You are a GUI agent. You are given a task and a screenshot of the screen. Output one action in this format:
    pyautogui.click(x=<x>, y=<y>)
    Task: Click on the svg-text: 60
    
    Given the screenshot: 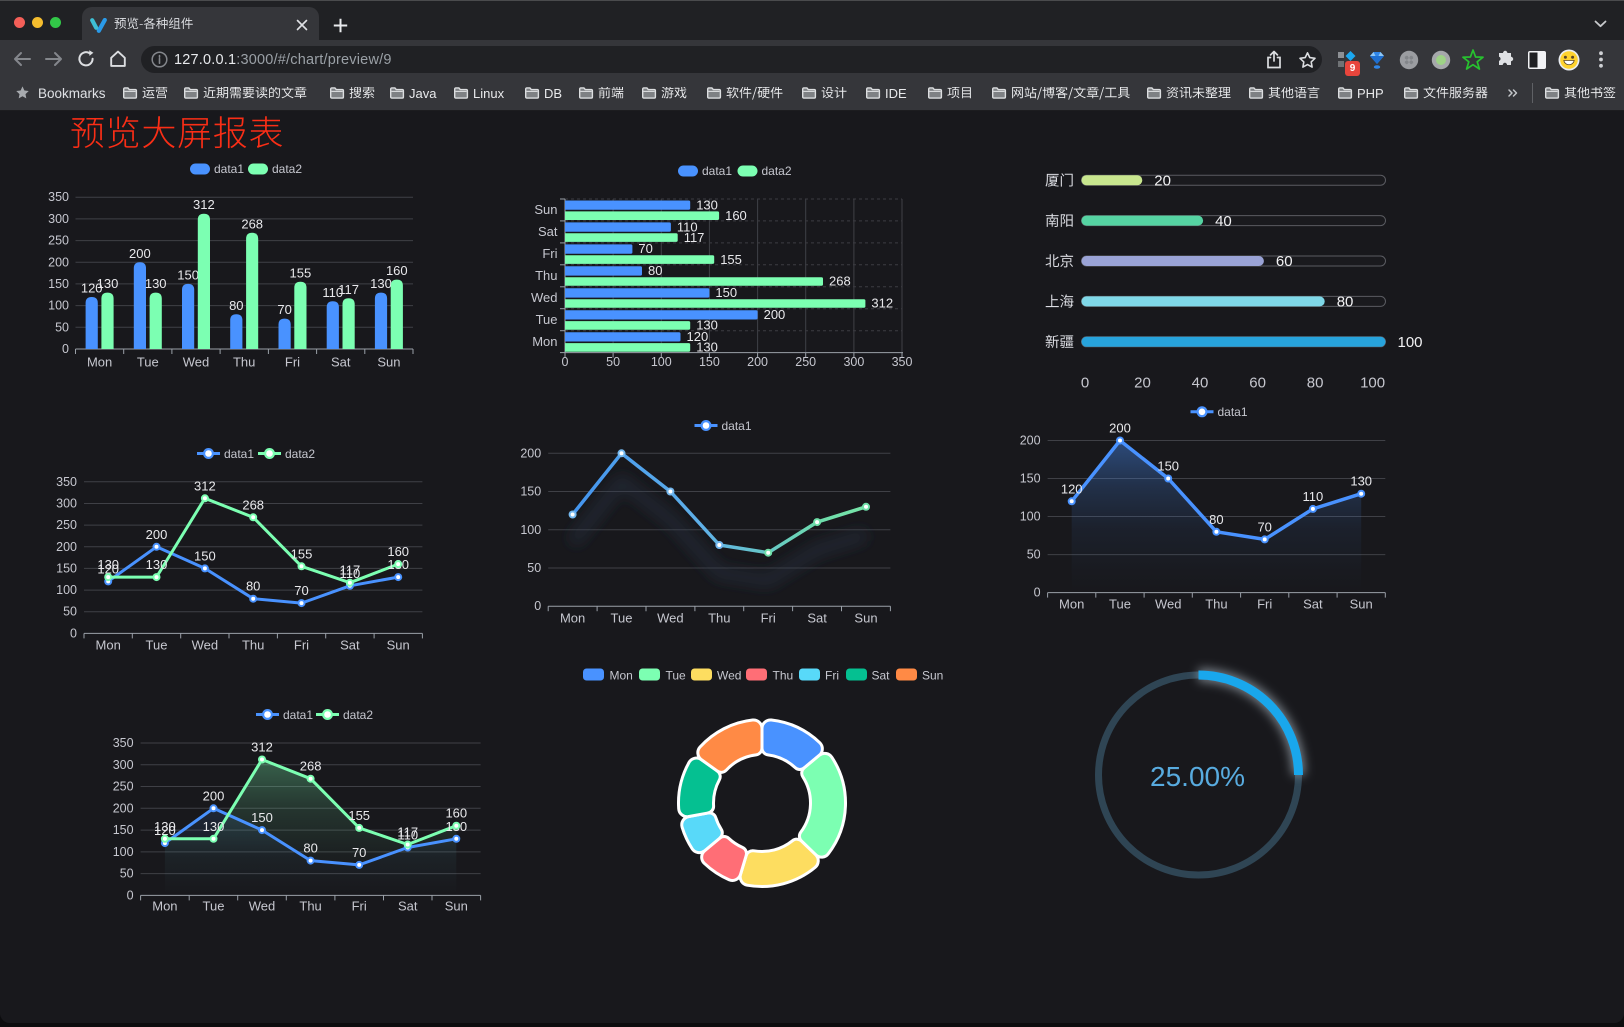 What is the action you would take?
    pyautogui.click(x=1257, y=383)
    